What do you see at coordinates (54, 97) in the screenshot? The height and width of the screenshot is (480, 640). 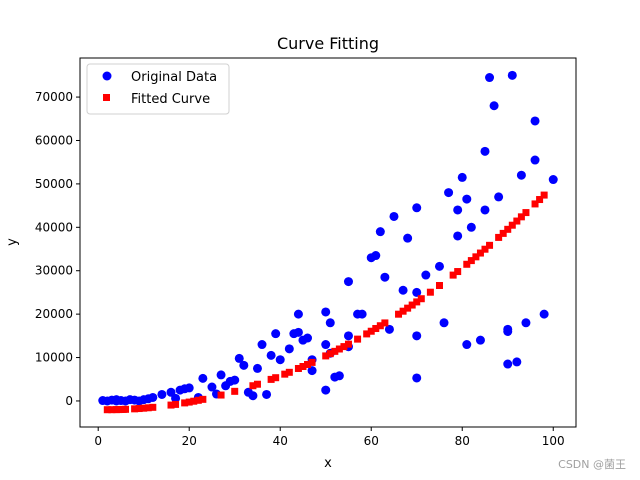 I see `y-tick-label: 70000` at bounding box center [54, 97].